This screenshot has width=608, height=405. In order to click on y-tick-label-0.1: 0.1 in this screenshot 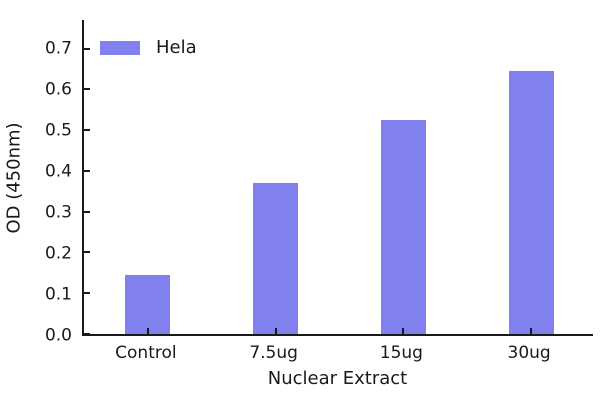, I will do `click(58, 294)`.